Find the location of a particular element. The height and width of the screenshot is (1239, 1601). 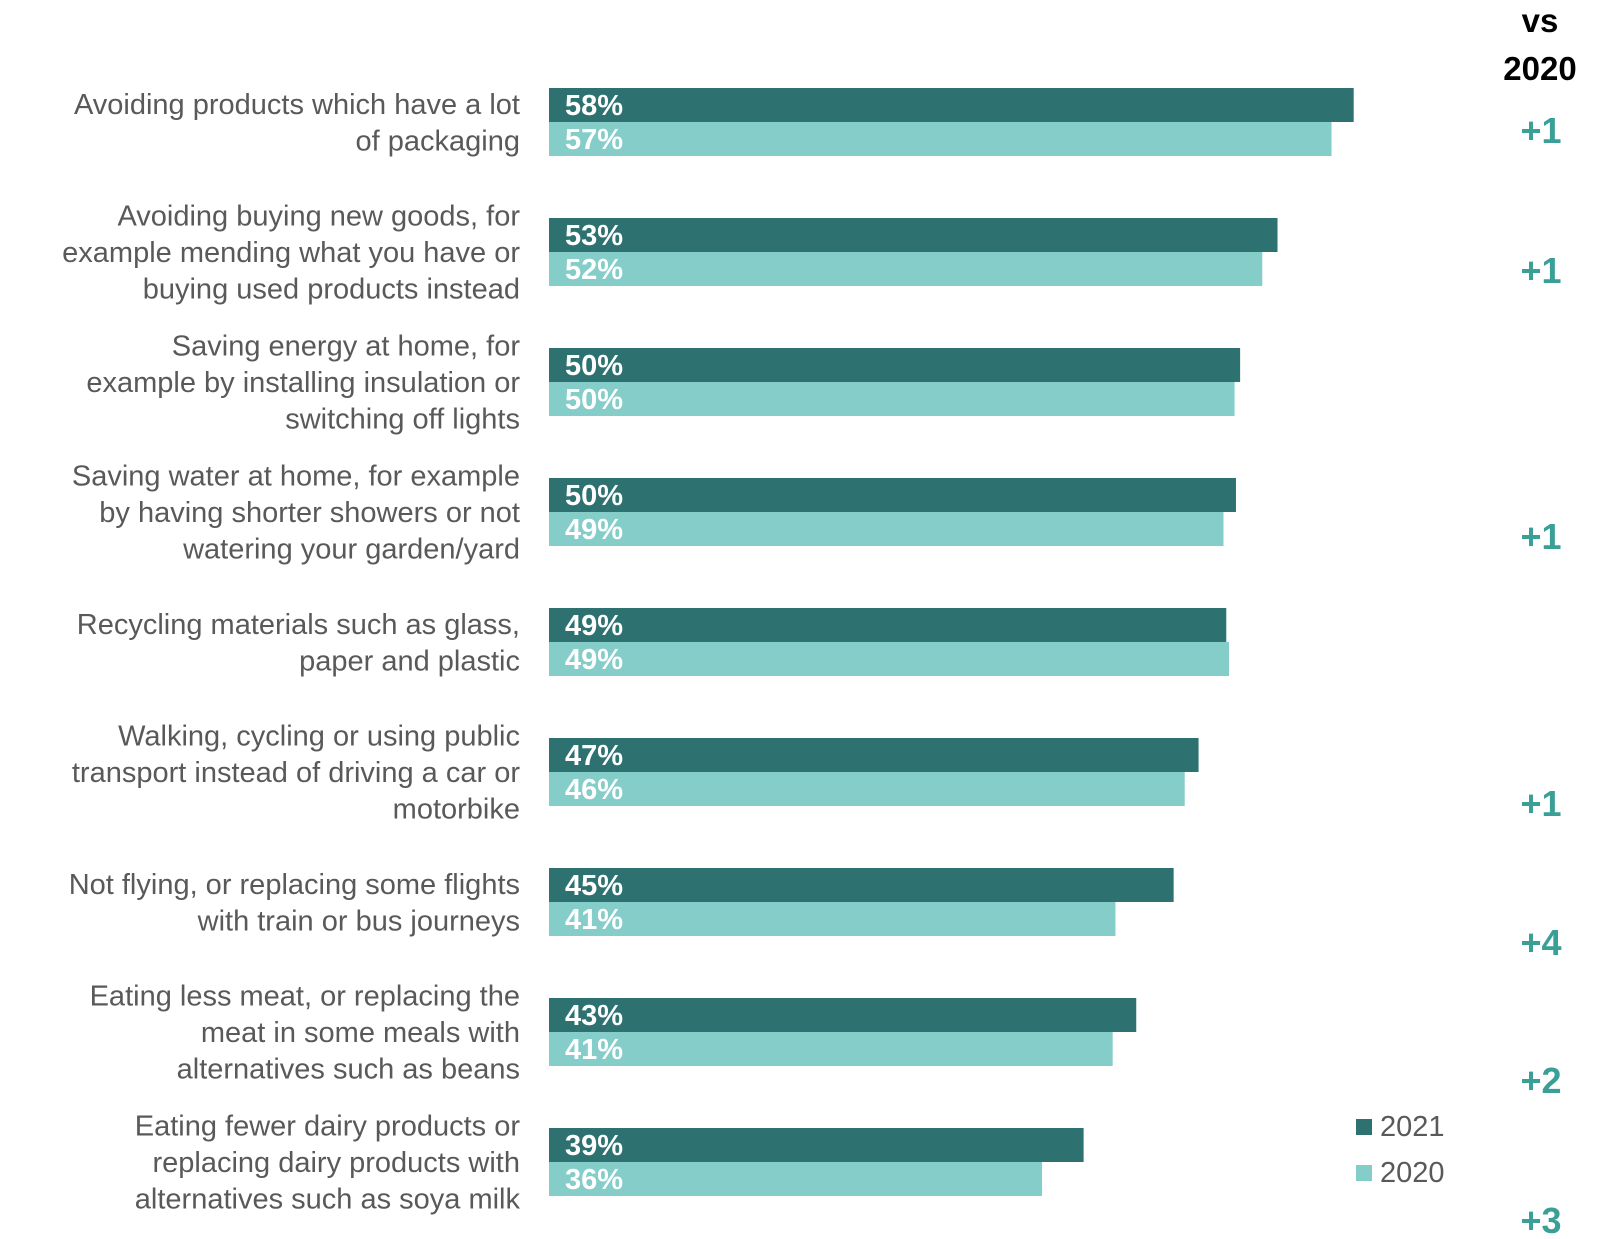

data-label: 45% is located at coordinates (594, 886).